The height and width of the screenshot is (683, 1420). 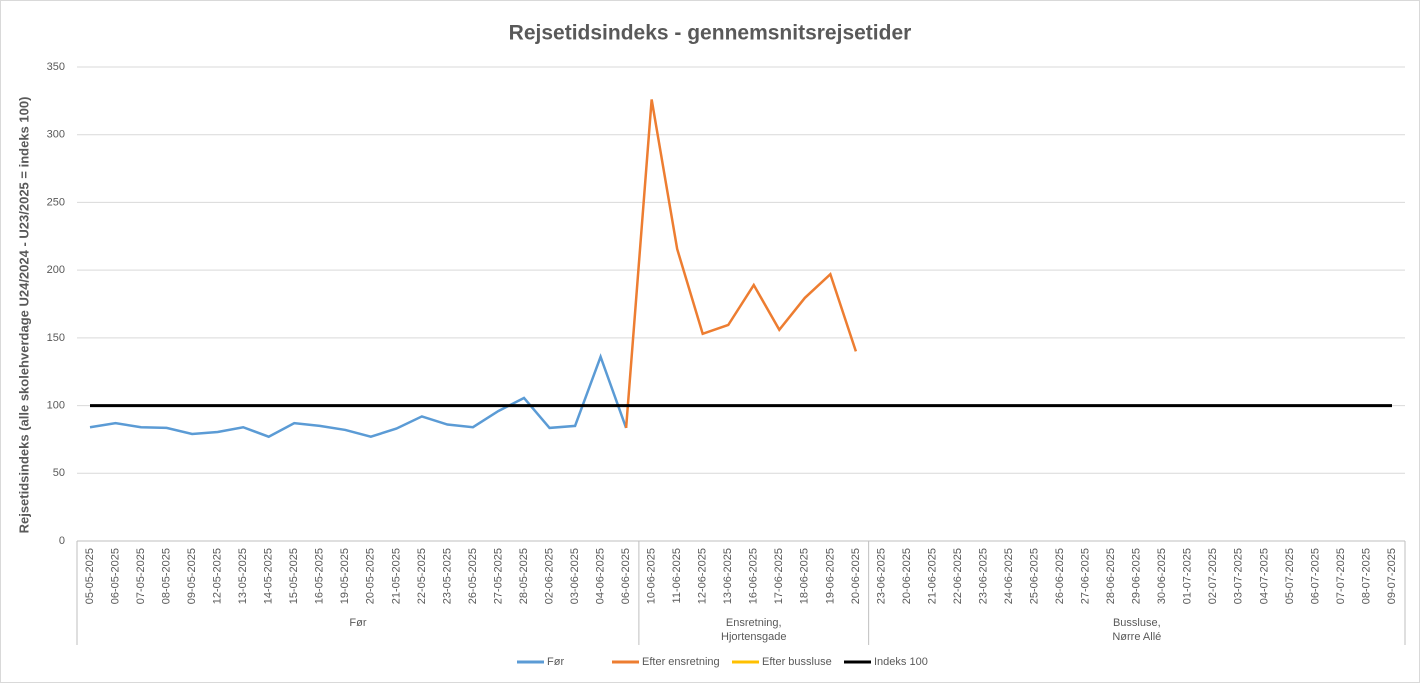 I want to click on legend-label: Før, so click(x=555, y=662).